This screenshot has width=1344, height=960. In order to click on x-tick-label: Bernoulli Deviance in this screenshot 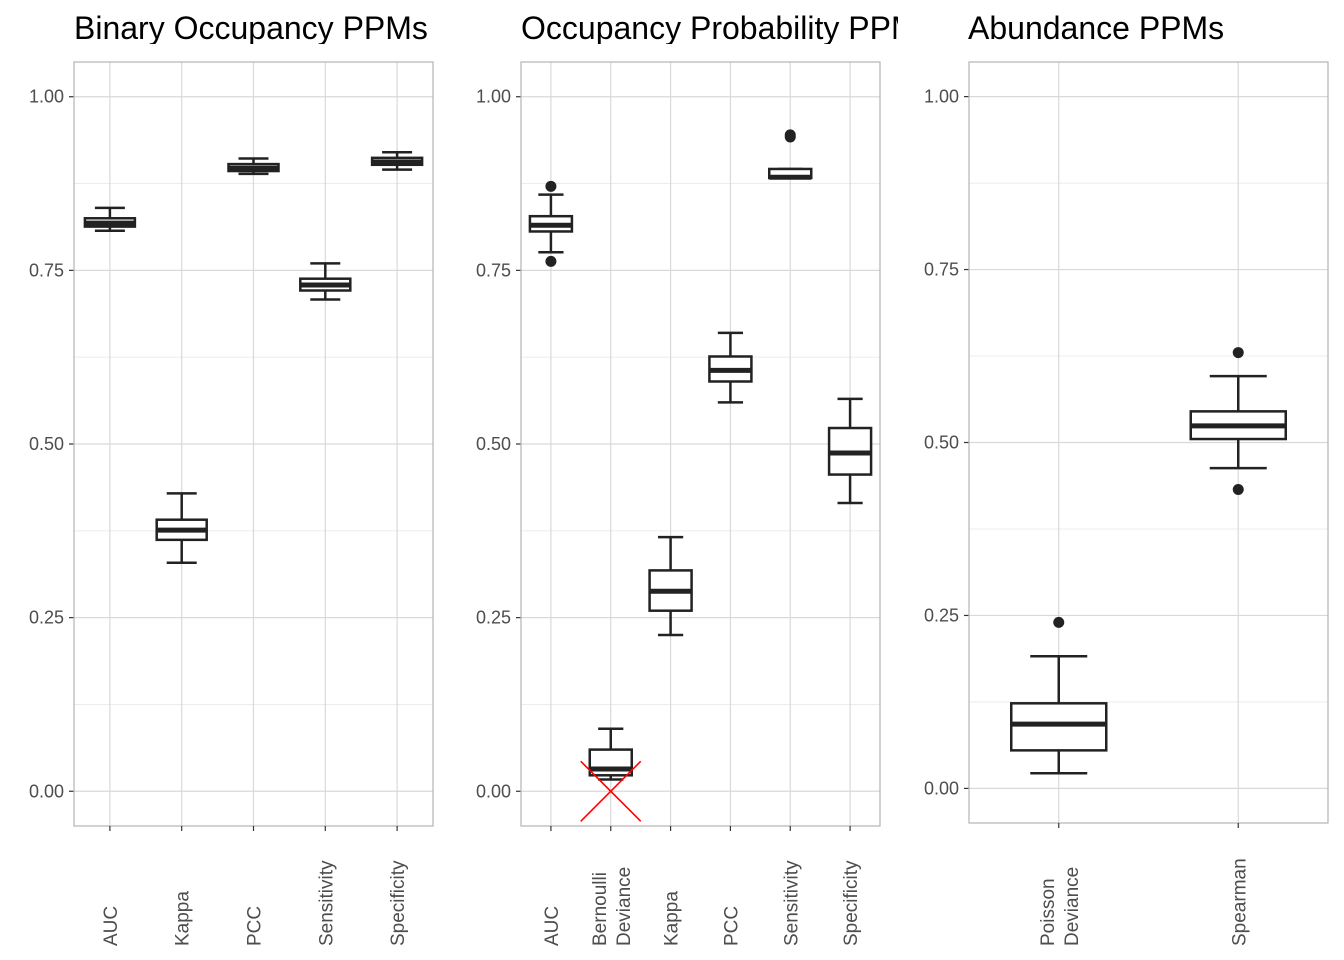, I will do `click(612, 906)`.